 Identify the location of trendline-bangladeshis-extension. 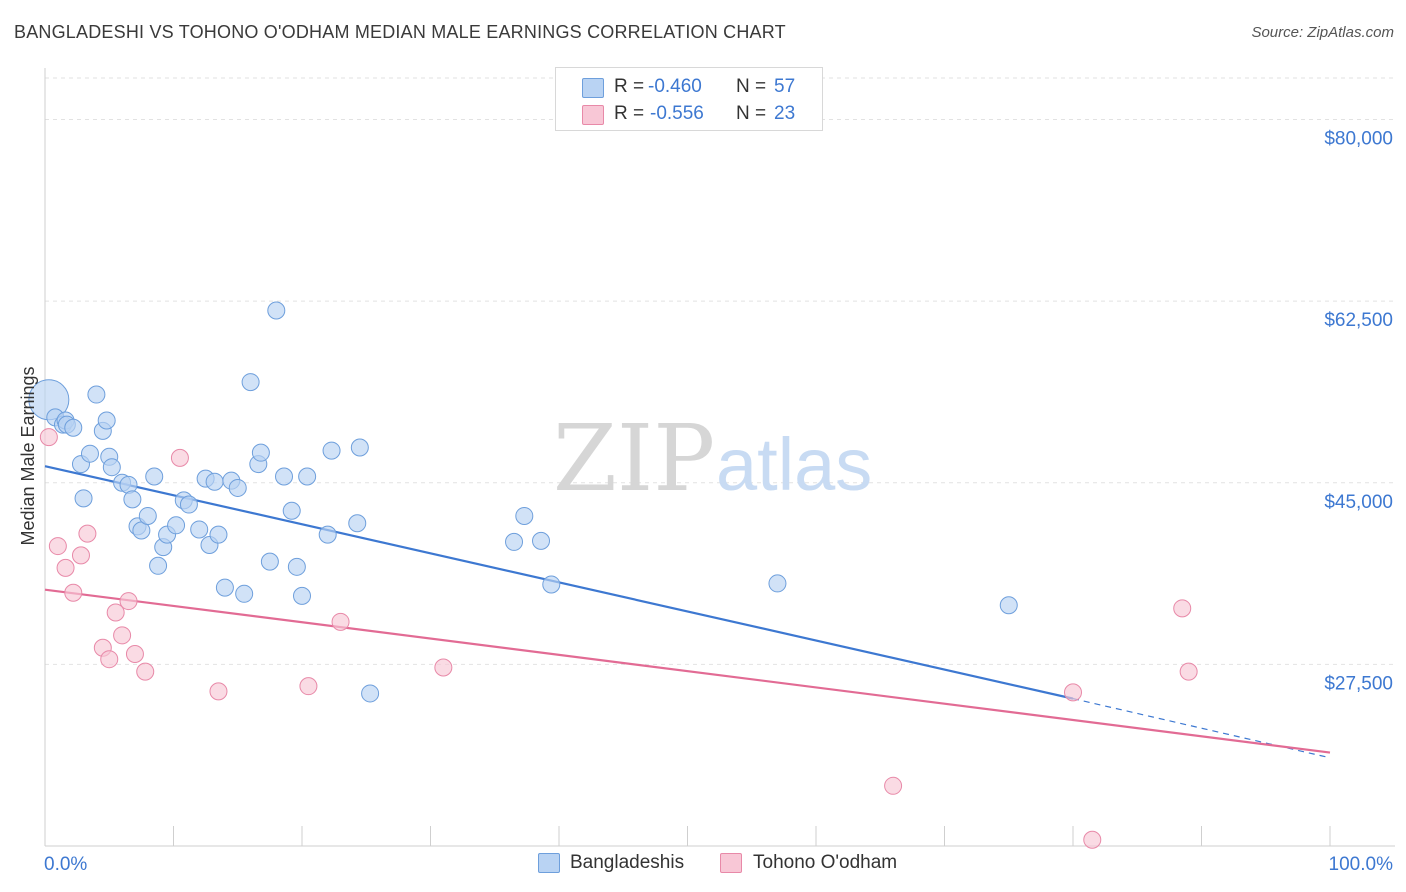
(1201, 728).